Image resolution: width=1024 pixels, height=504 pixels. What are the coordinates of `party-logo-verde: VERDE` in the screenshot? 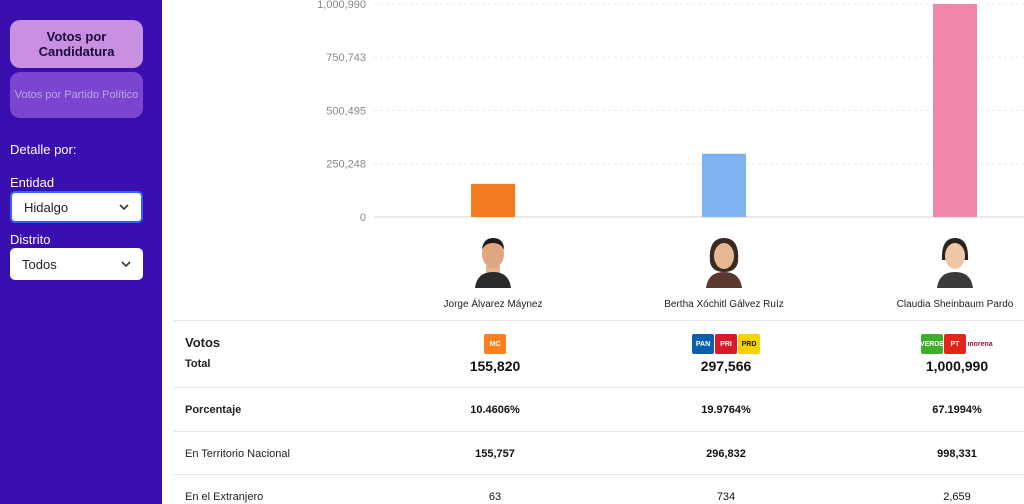 It's located at (932, 344).